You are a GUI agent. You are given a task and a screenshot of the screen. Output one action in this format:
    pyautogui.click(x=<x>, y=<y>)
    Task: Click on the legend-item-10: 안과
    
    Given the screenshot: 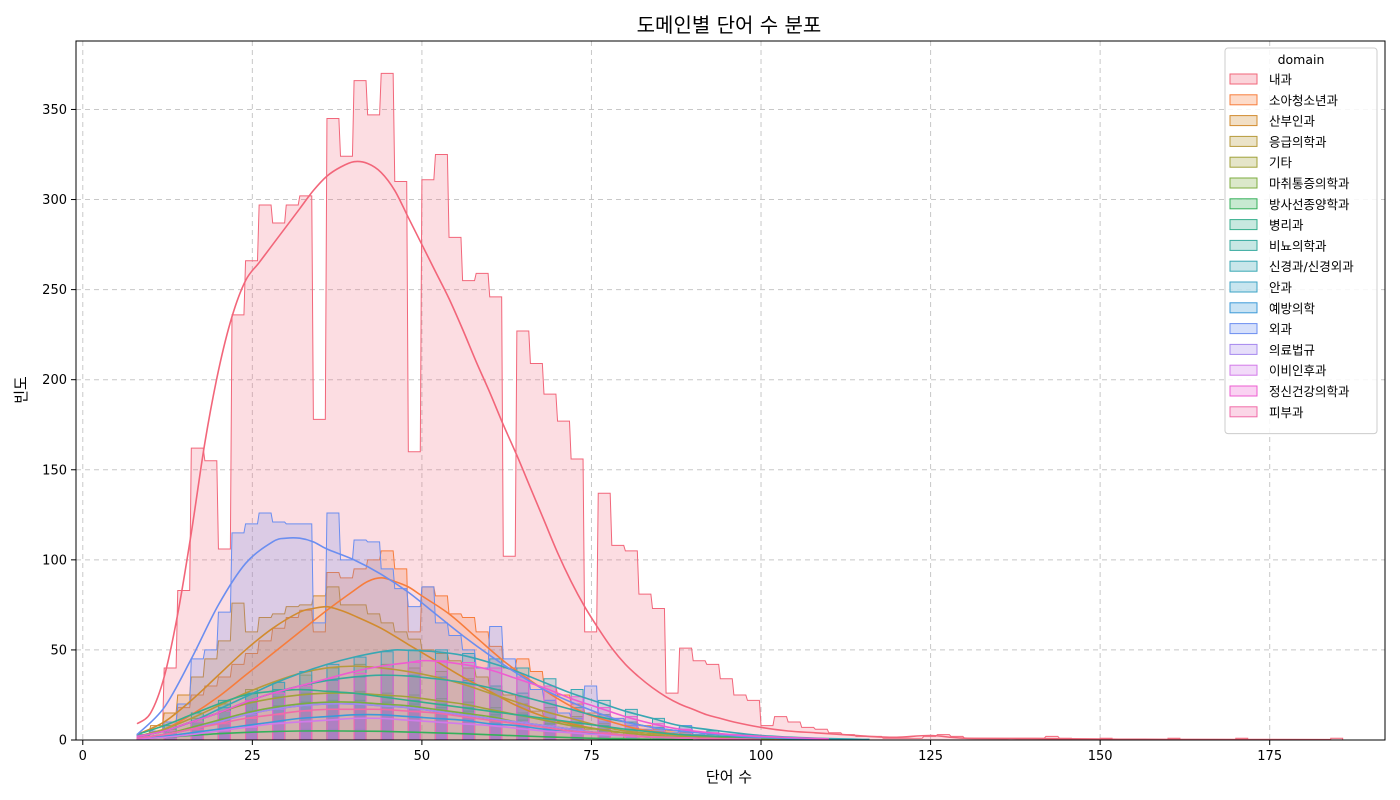 What is the action you would take?
    pyautogui.click(x=1261, y=287)
    